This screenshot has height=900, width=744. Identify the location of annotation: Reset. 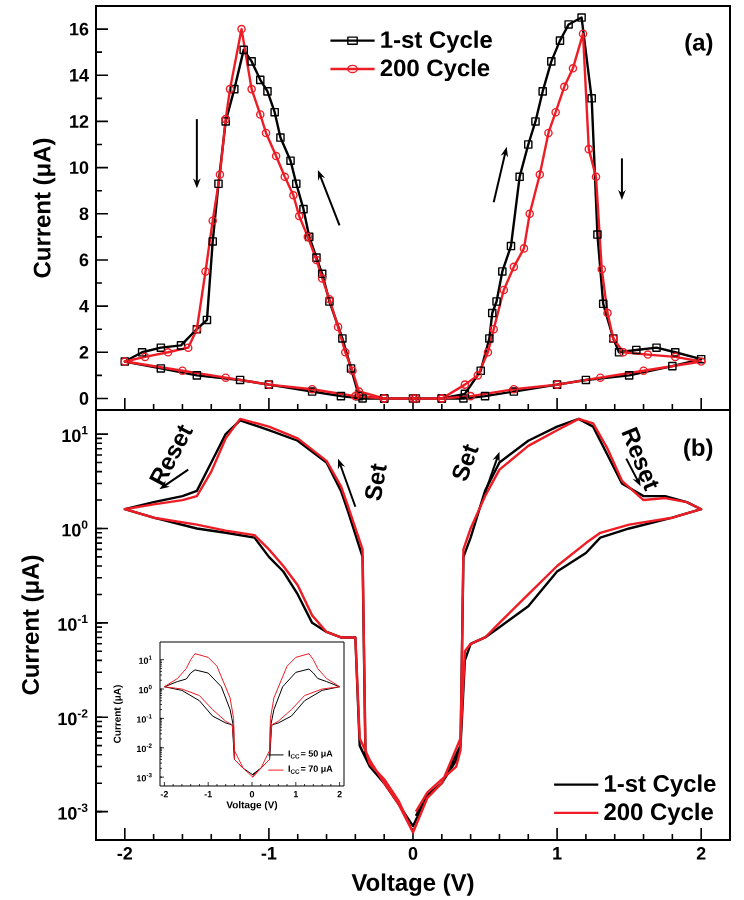
(640, 459).